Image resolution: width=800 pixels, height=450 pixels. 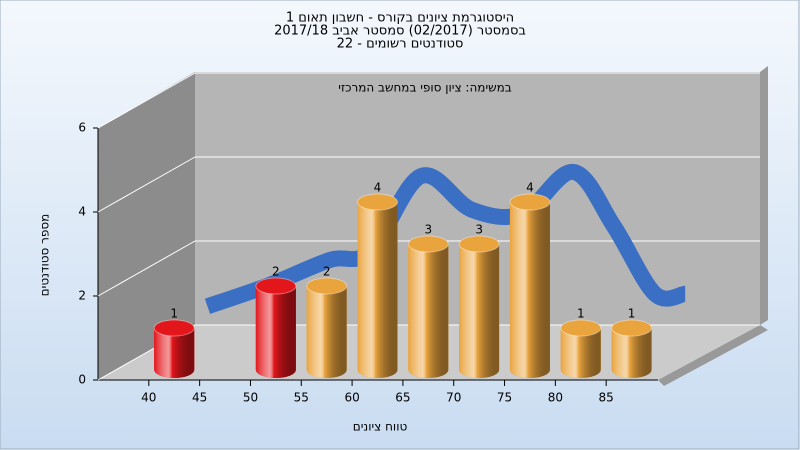 What do you see at coordinates (400, 31) in the screenshot?
I see `title-line: בסמסטר (02/2017) סמסטר אביב 2017/18` at bounding box center [400, 31].